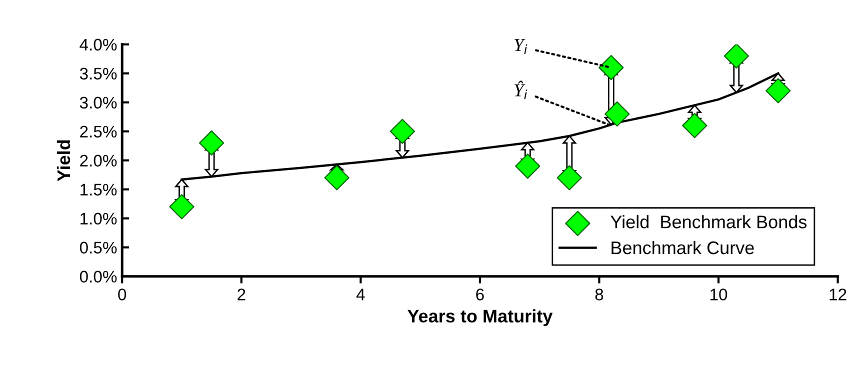 The width and height of the screenshot is (854, 376). What do you see at coordinates (98, 248) in the screenshot?
I see `y-tick-label: 0.5%` at bounding box center [98, 248].